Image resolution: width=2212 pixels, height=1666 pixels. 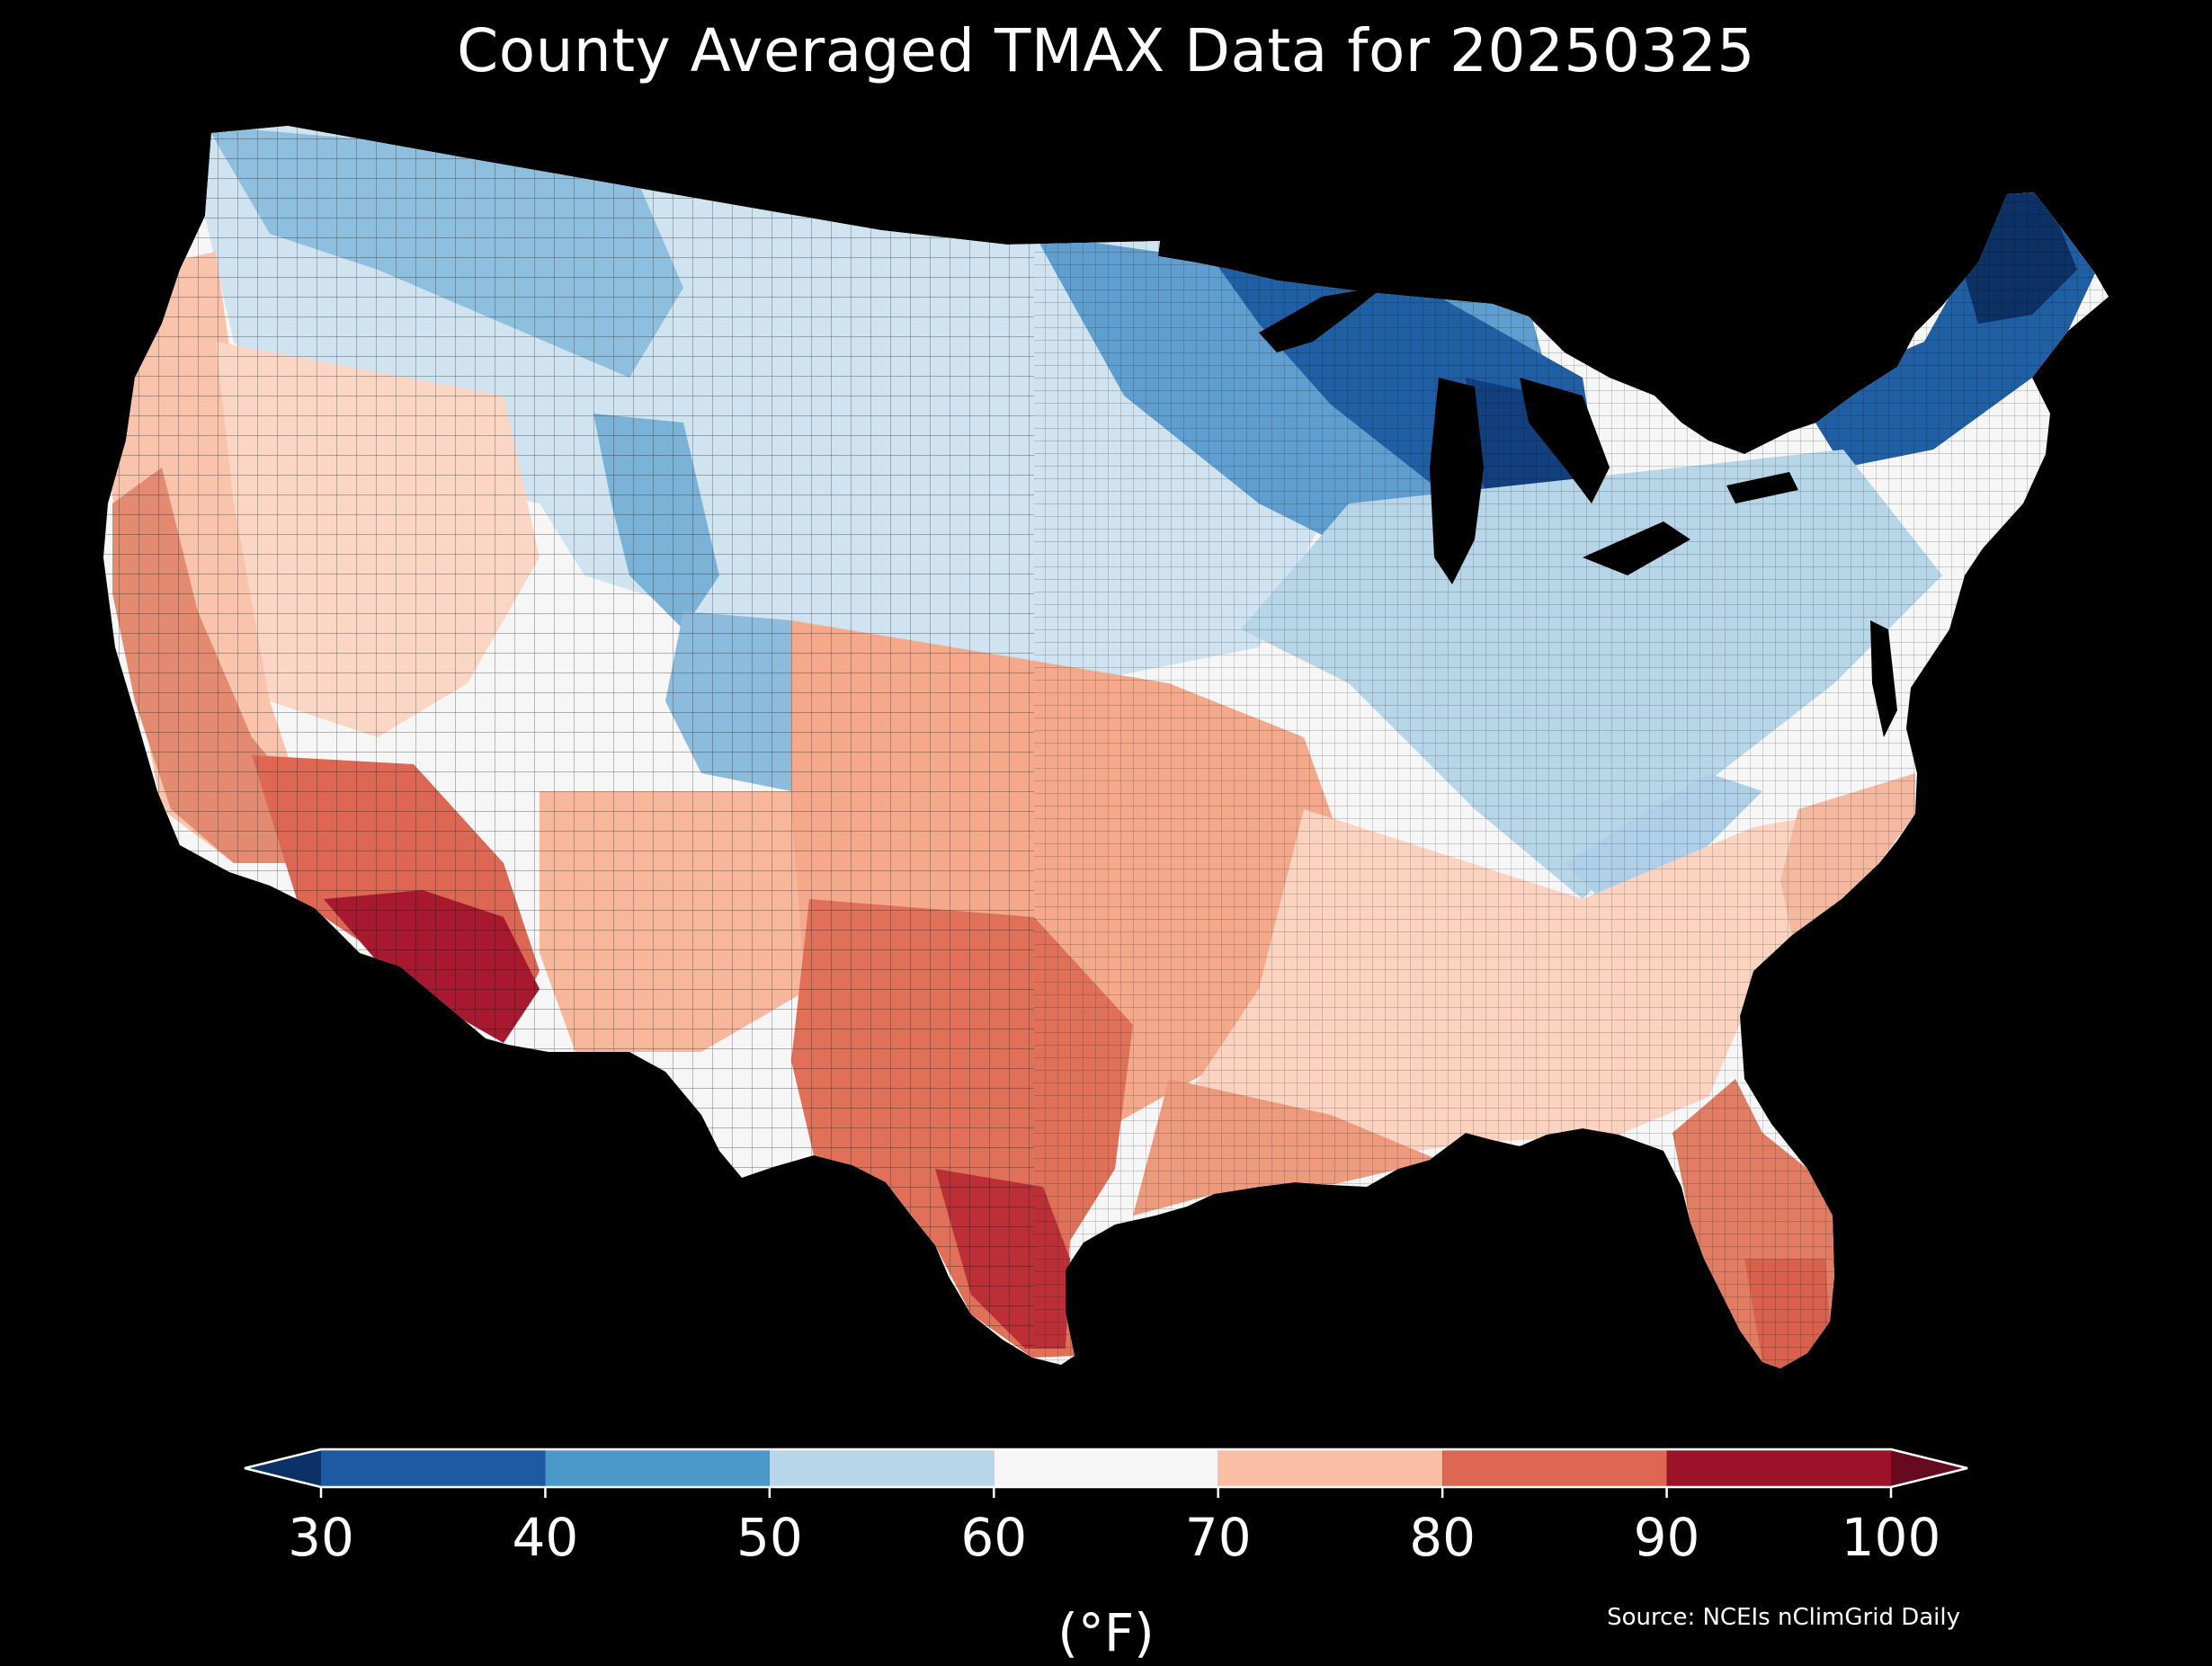 I want to click on colorbar-tick-label: 50, so click(x=769, y=1537).